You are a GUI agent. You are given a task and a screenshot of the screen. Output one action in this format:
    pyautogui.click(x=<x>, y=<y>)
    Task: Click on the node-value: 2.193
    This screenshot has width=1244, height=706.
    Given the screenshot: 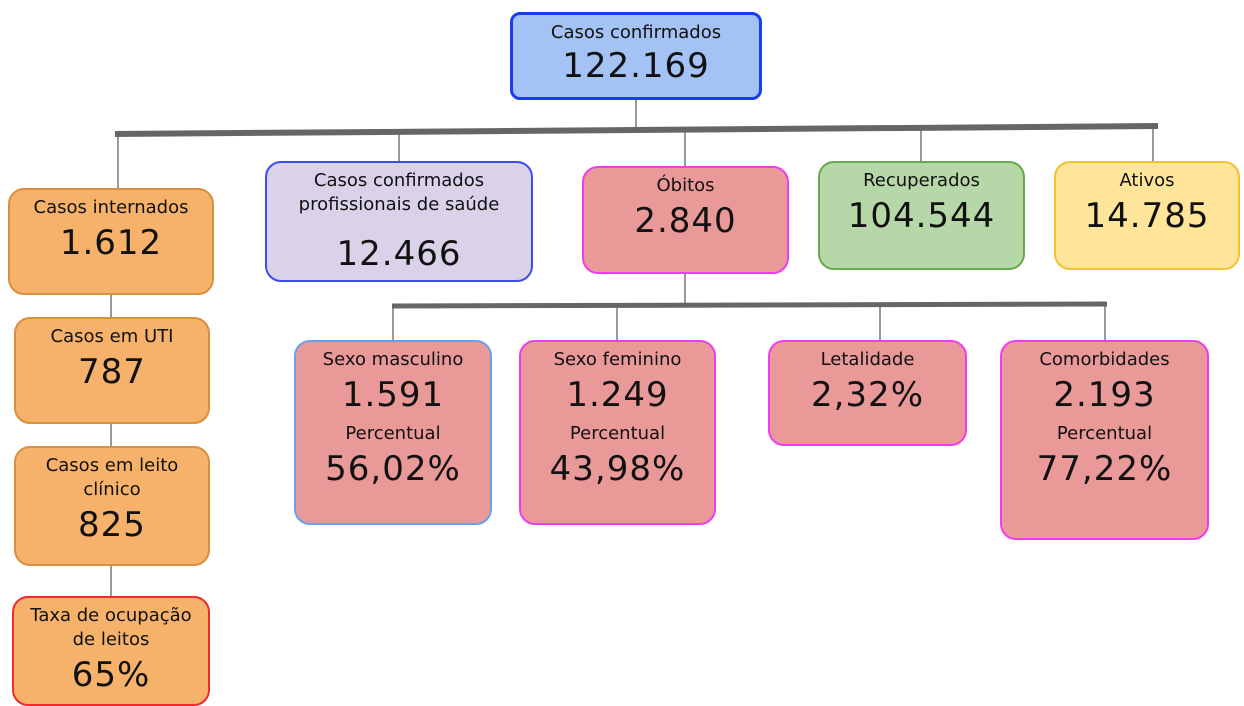 What is the action you would take?
    pyautogui.click(x=1104, y=395)
    